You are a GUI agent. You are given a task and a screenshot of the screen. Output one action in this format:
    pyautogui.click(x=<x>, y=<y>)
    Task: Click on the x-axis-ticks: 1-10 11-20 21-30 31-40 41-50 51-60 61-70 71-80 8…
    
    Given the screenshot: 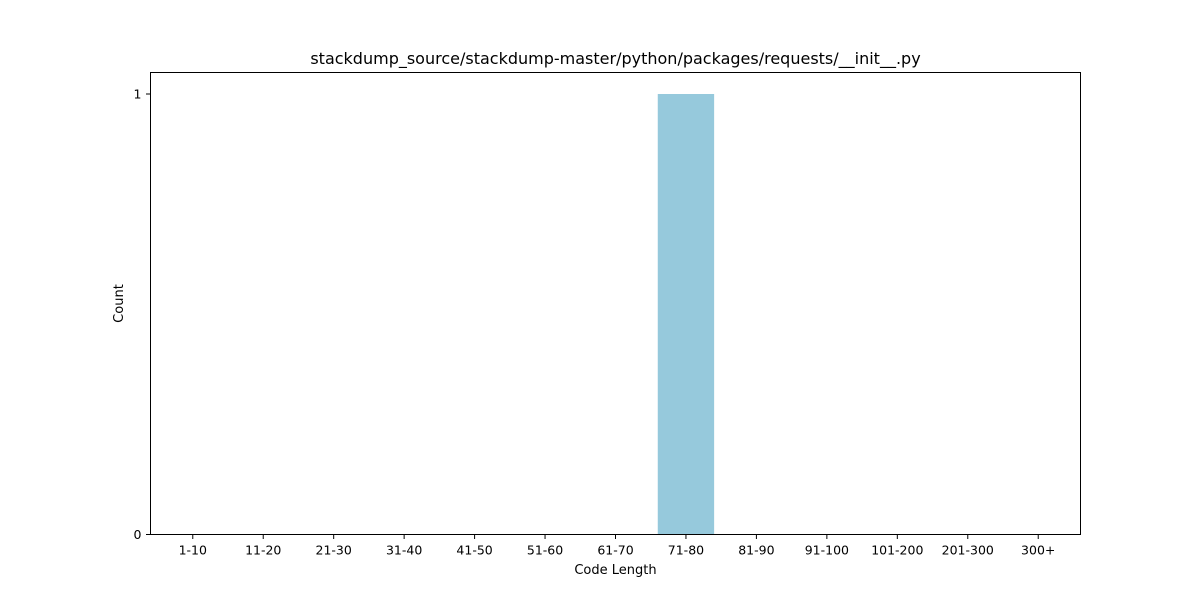 What is the action you would take?
    pyautogui.click(x=617, y=546)
    